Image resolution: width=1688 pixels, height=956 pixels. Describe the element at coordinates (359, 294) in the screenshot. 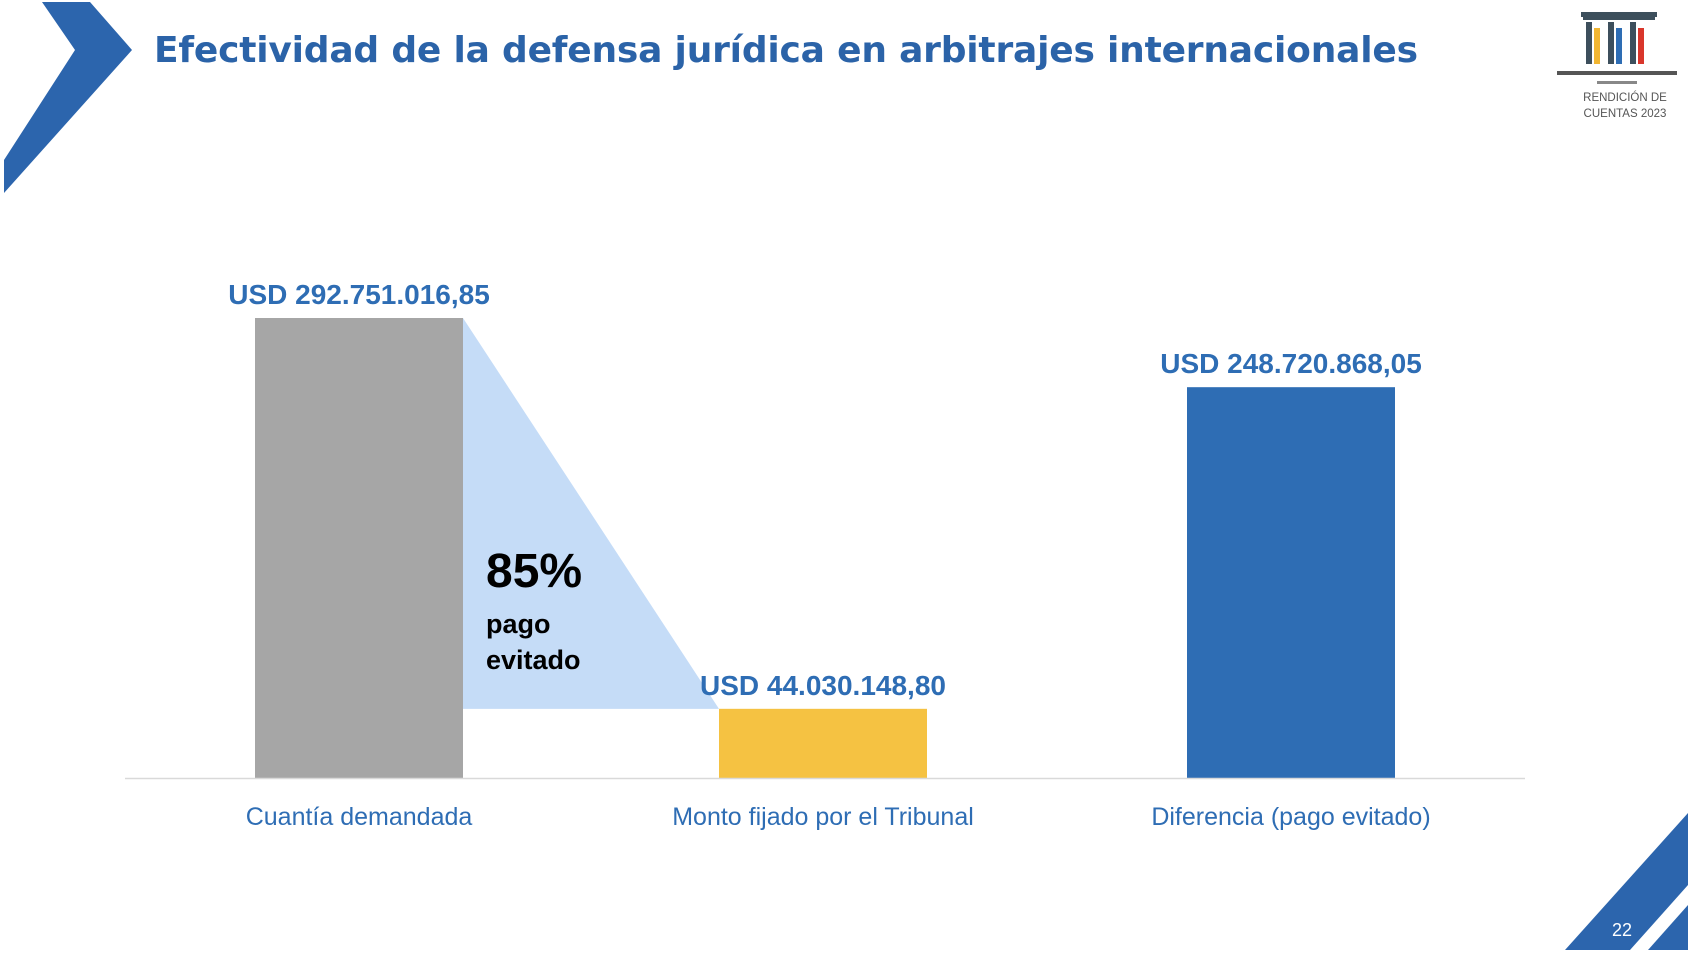

I see `bar-value-label-1: USD 292.751.016,85` at that location.